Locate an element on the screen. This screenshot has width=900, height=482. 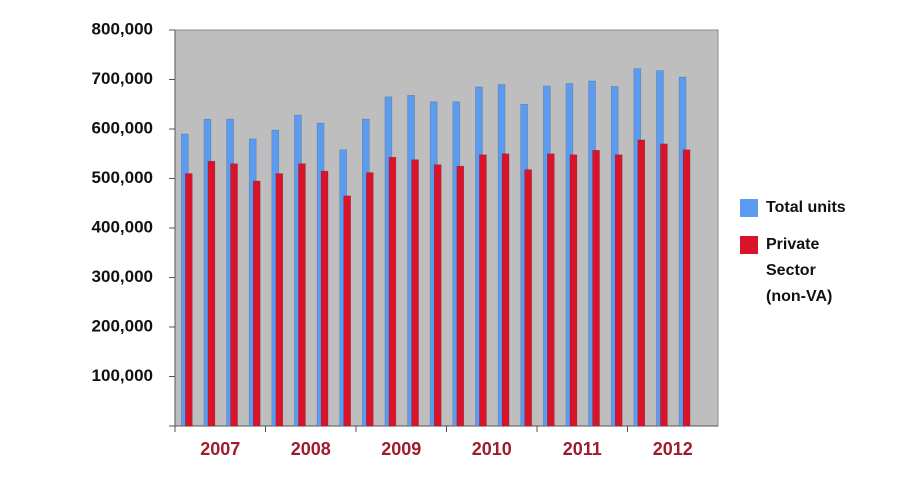
y-tick-label: 600,000 is located at coordinates (122, 127).